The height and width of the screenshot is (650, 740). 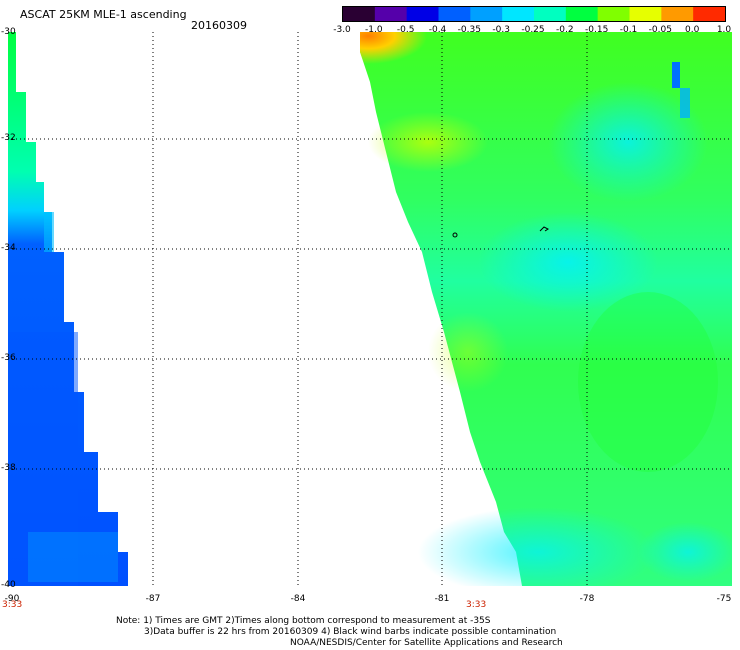 What do you see at coordinates (8, 248) in the screenshot?
I see `y-tick-label: -34` at bounding box center [8, 248].